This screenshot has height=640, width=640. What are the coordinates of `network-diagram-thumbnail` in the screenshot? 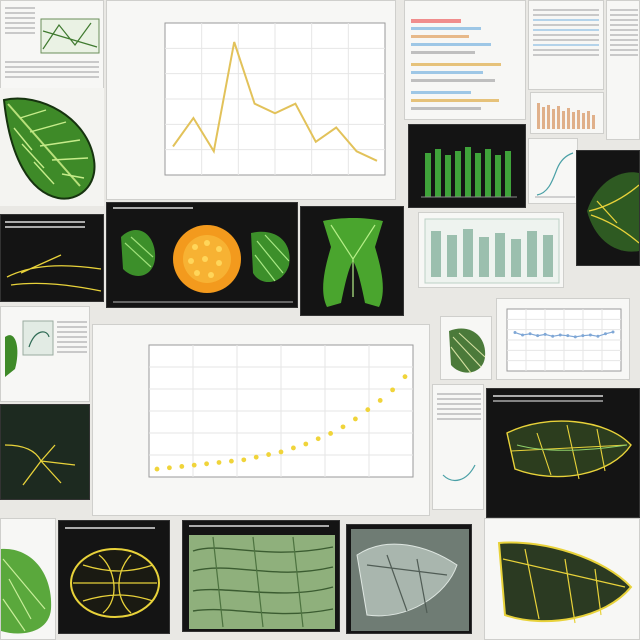 It's located at (70, 36).